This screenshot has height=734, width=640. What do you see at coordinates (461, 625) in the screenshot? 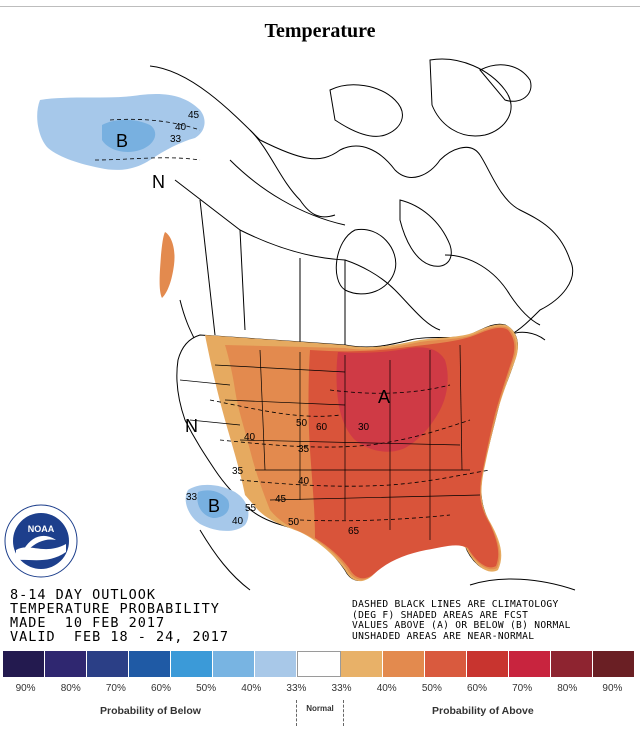
I see `notes-line: VALUES ABOVE (A) OR BELOW (B) NORMAL` at bounding box center [461, 625].